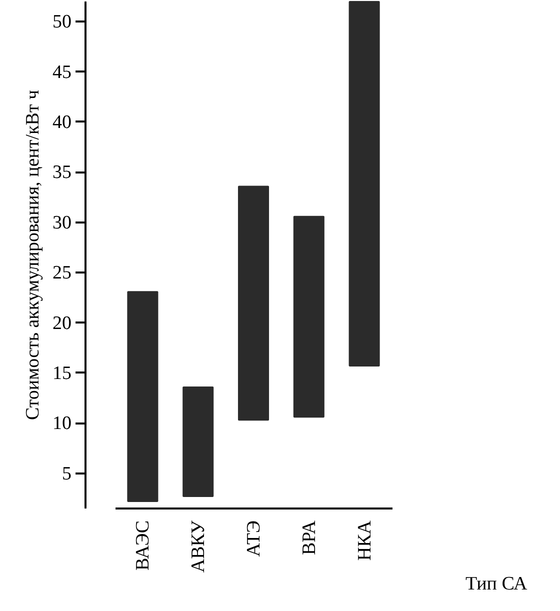 This screenshot has width=560, height=611. What do you see at coordinates (365, 540) in the screenshot?
I see `x-tick-label: НКА` at bounding box center [365, 540].